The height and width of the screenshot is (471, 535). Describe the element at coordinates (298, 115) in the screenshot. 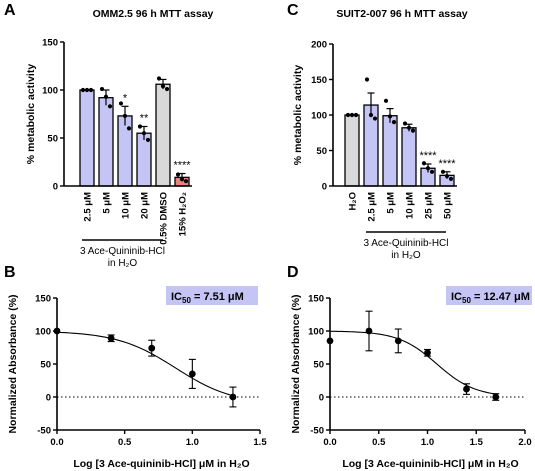

I see `y-axis-label: % metabolic activity` at that location.